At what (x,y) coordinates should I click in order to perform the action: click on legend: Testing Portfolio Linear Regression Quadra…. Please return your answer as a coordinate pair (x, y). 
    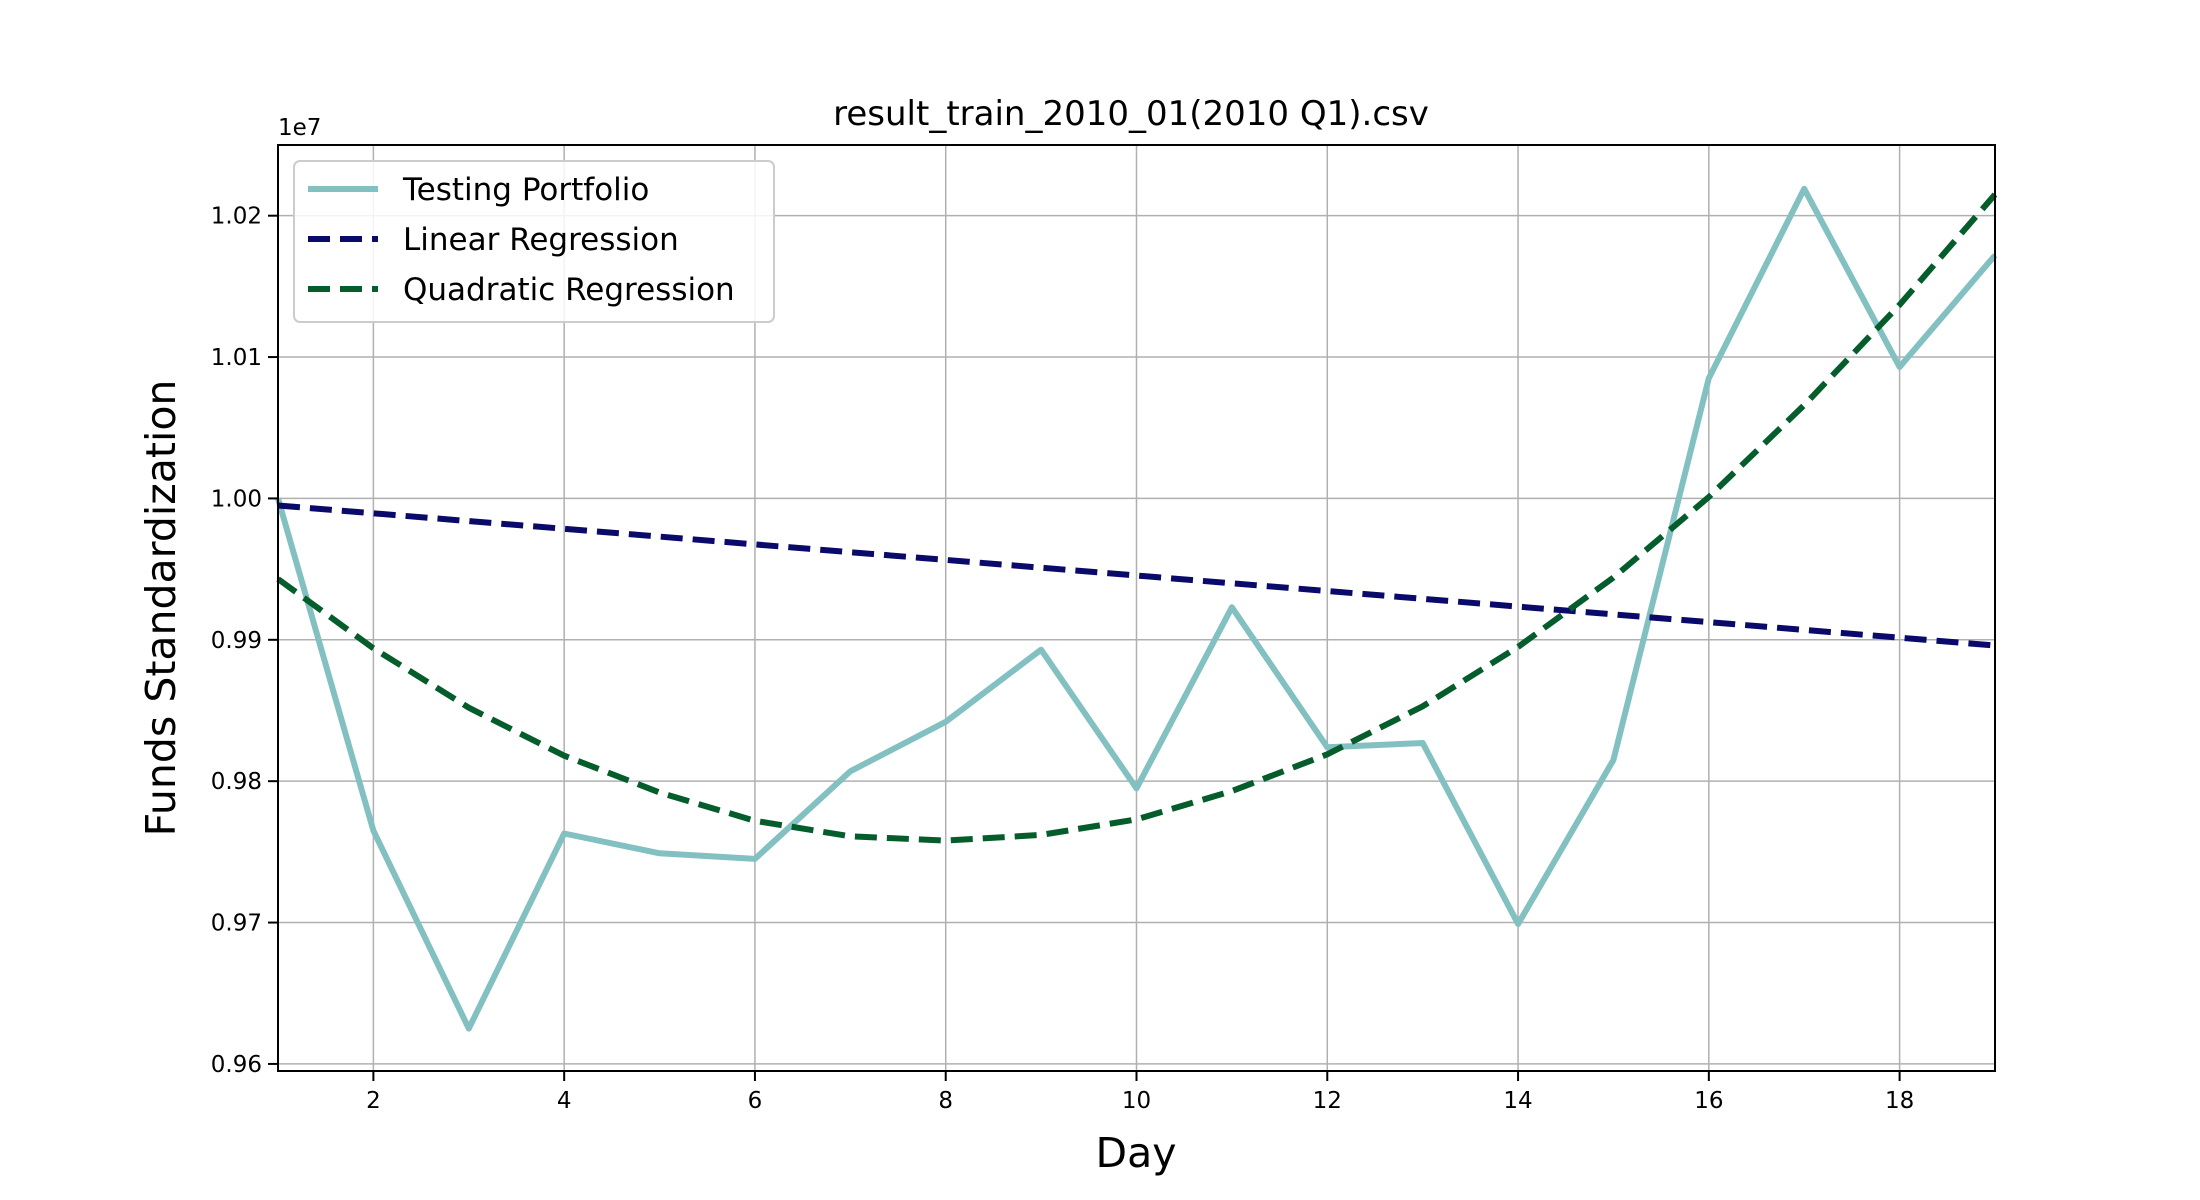
    Looking at the image, I should click on (534, 241).